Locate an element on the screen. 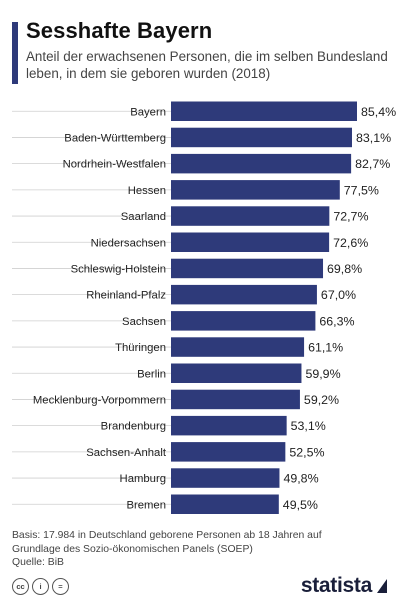  attribution-icon: i is located at coordinates (40, 586).